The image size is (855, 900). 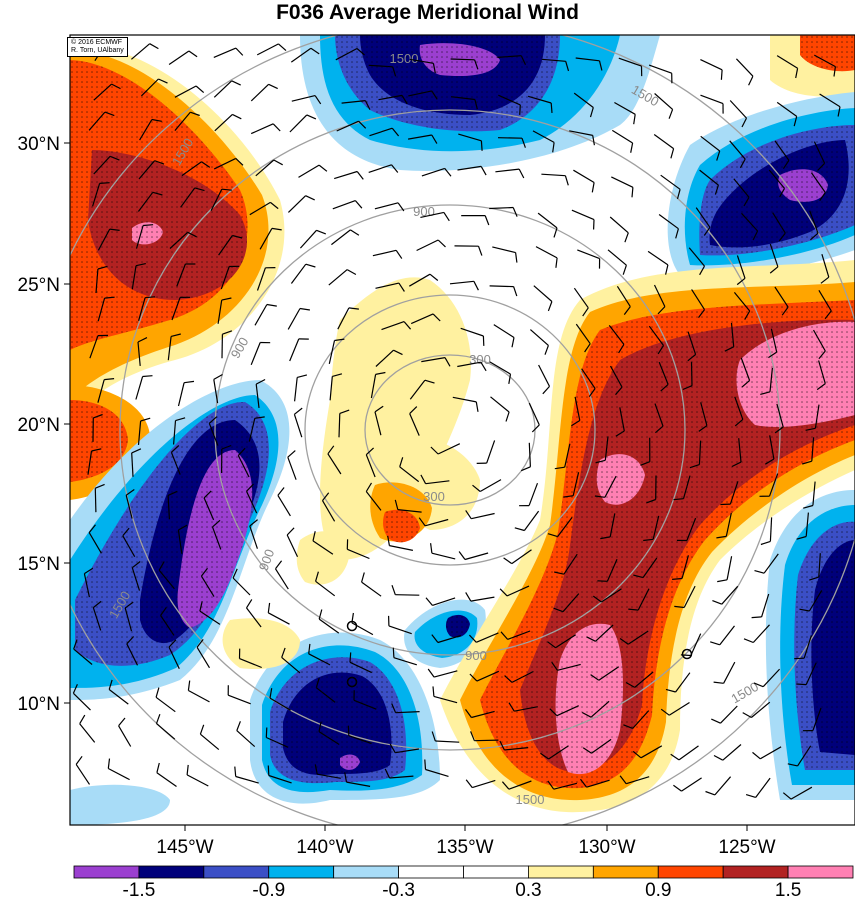 What do you see at coordinates (139, 890) in the screenshot?
I see `colorbar-label: -1.5` at bounding box center [139, 890].